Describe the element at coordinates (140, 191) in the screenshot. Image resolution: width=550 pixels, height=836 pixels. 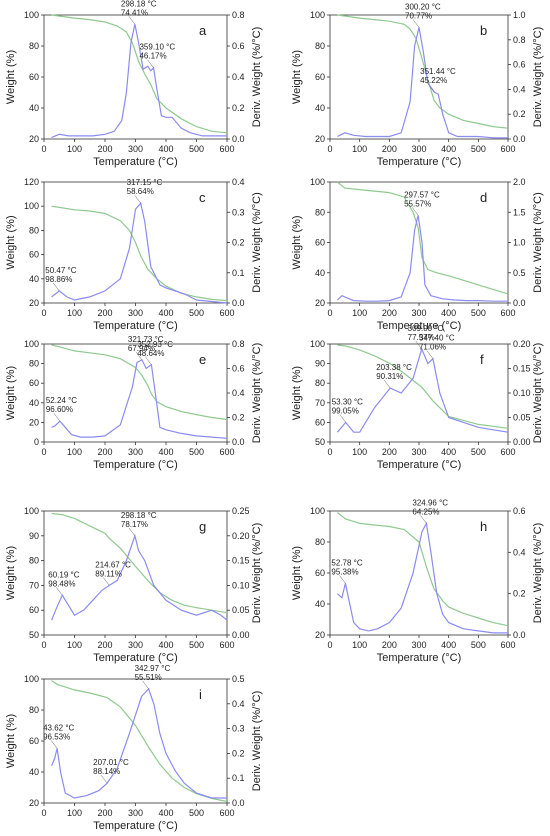
I see `annotation-line: 58.64%` at that location.